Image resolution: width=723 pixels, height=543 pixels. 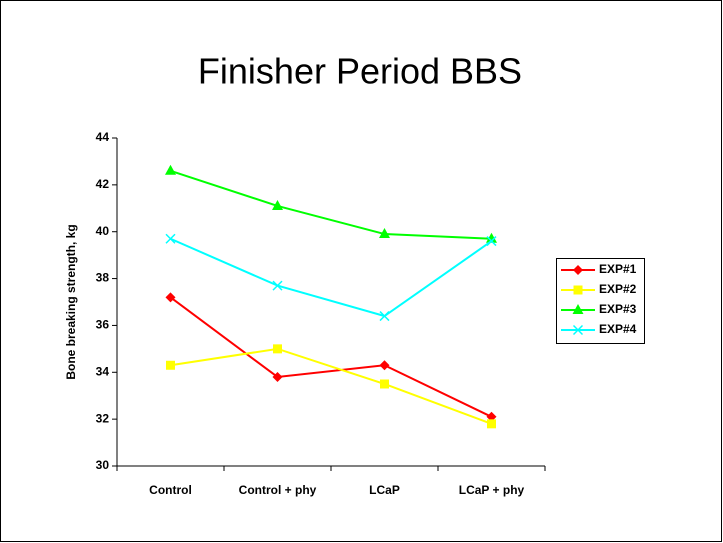 What do you see at coordinates (170, 490) in the screenshot?
I see `x-tick-label: Control` at bounding box center [170, 490].